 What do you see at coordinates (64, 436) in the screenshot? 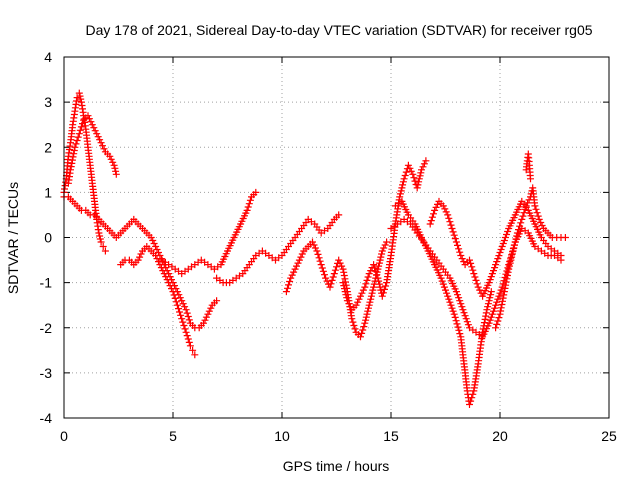
I see `x-tick-label: 0` at bounding box center [64, 436].